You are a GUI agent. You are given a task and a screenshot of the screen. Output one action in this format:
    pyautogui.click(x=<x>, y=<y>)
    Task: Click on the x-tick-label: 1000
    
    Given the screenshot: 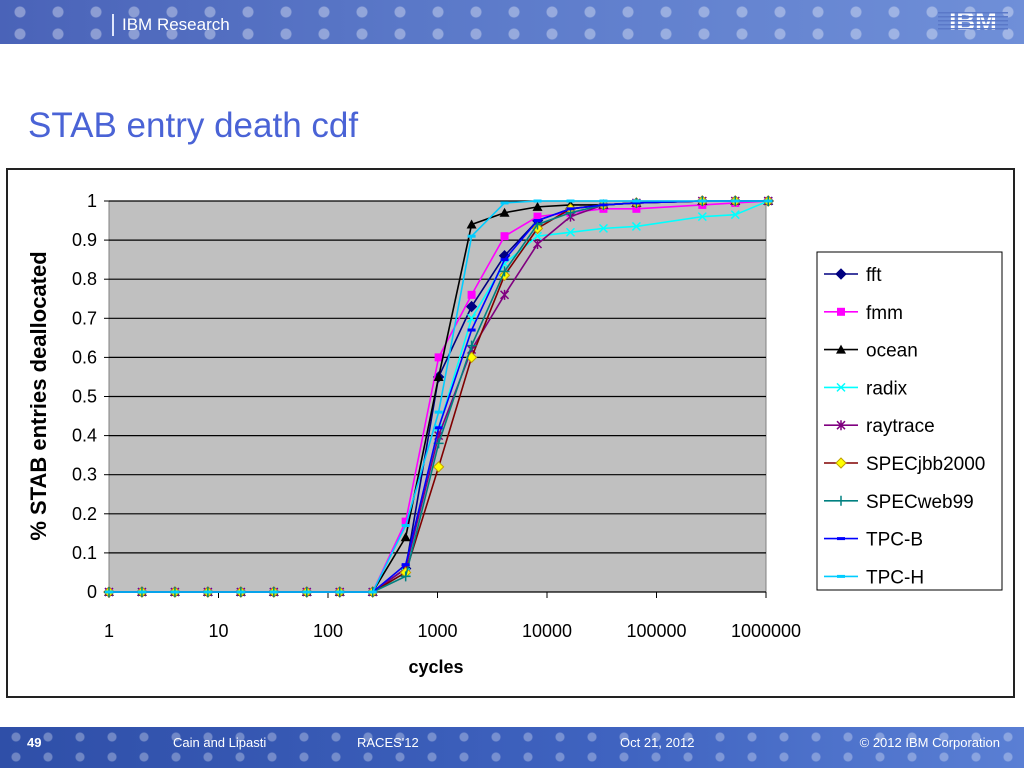 What is the action you would take?
    pyautogui.click(x=437, y=631)
    